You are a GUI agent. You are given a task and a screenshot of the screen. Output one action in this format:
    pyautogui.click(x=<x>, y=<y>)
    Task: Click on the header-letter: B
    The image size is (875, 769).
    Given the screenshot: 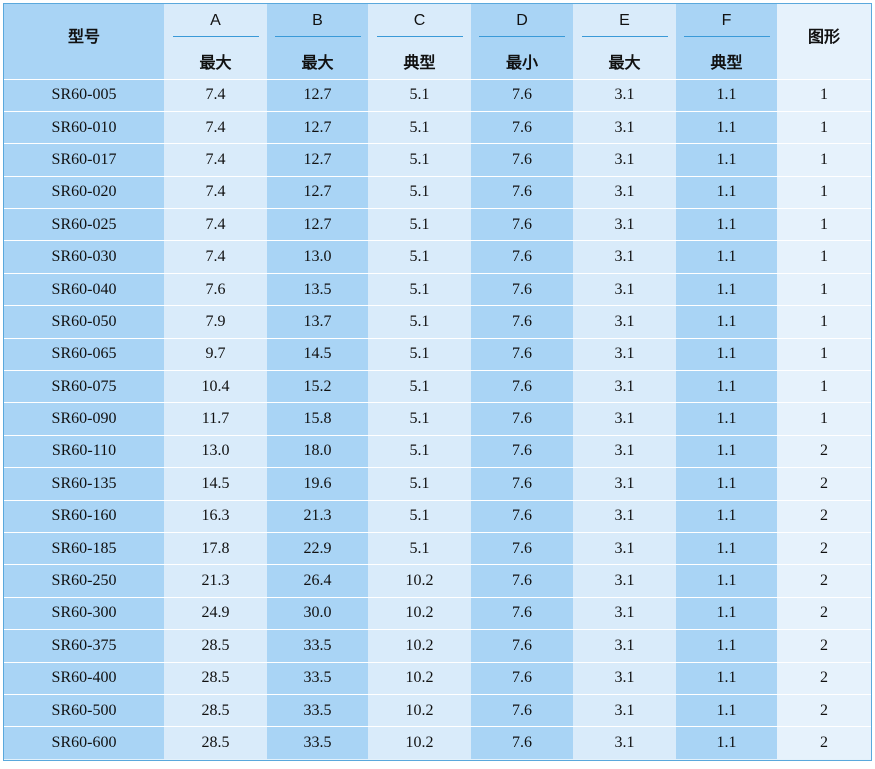 What is the action you would take?
    pyautogui.click(x=317, y=24)
    